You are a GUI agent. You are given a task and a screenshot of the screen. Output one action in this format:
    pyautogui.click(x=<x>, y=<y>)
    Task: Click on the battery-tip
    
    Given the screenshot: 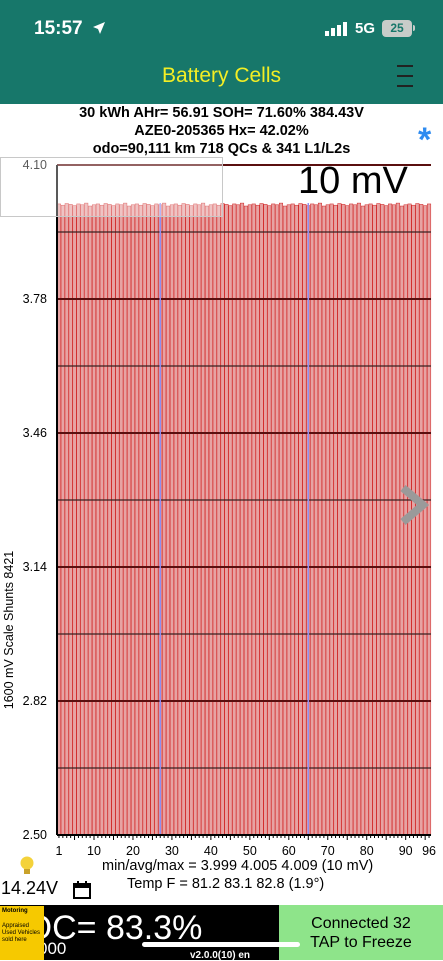 What is the action you would take?
    pyautogui.click(x=414, y=28)
    